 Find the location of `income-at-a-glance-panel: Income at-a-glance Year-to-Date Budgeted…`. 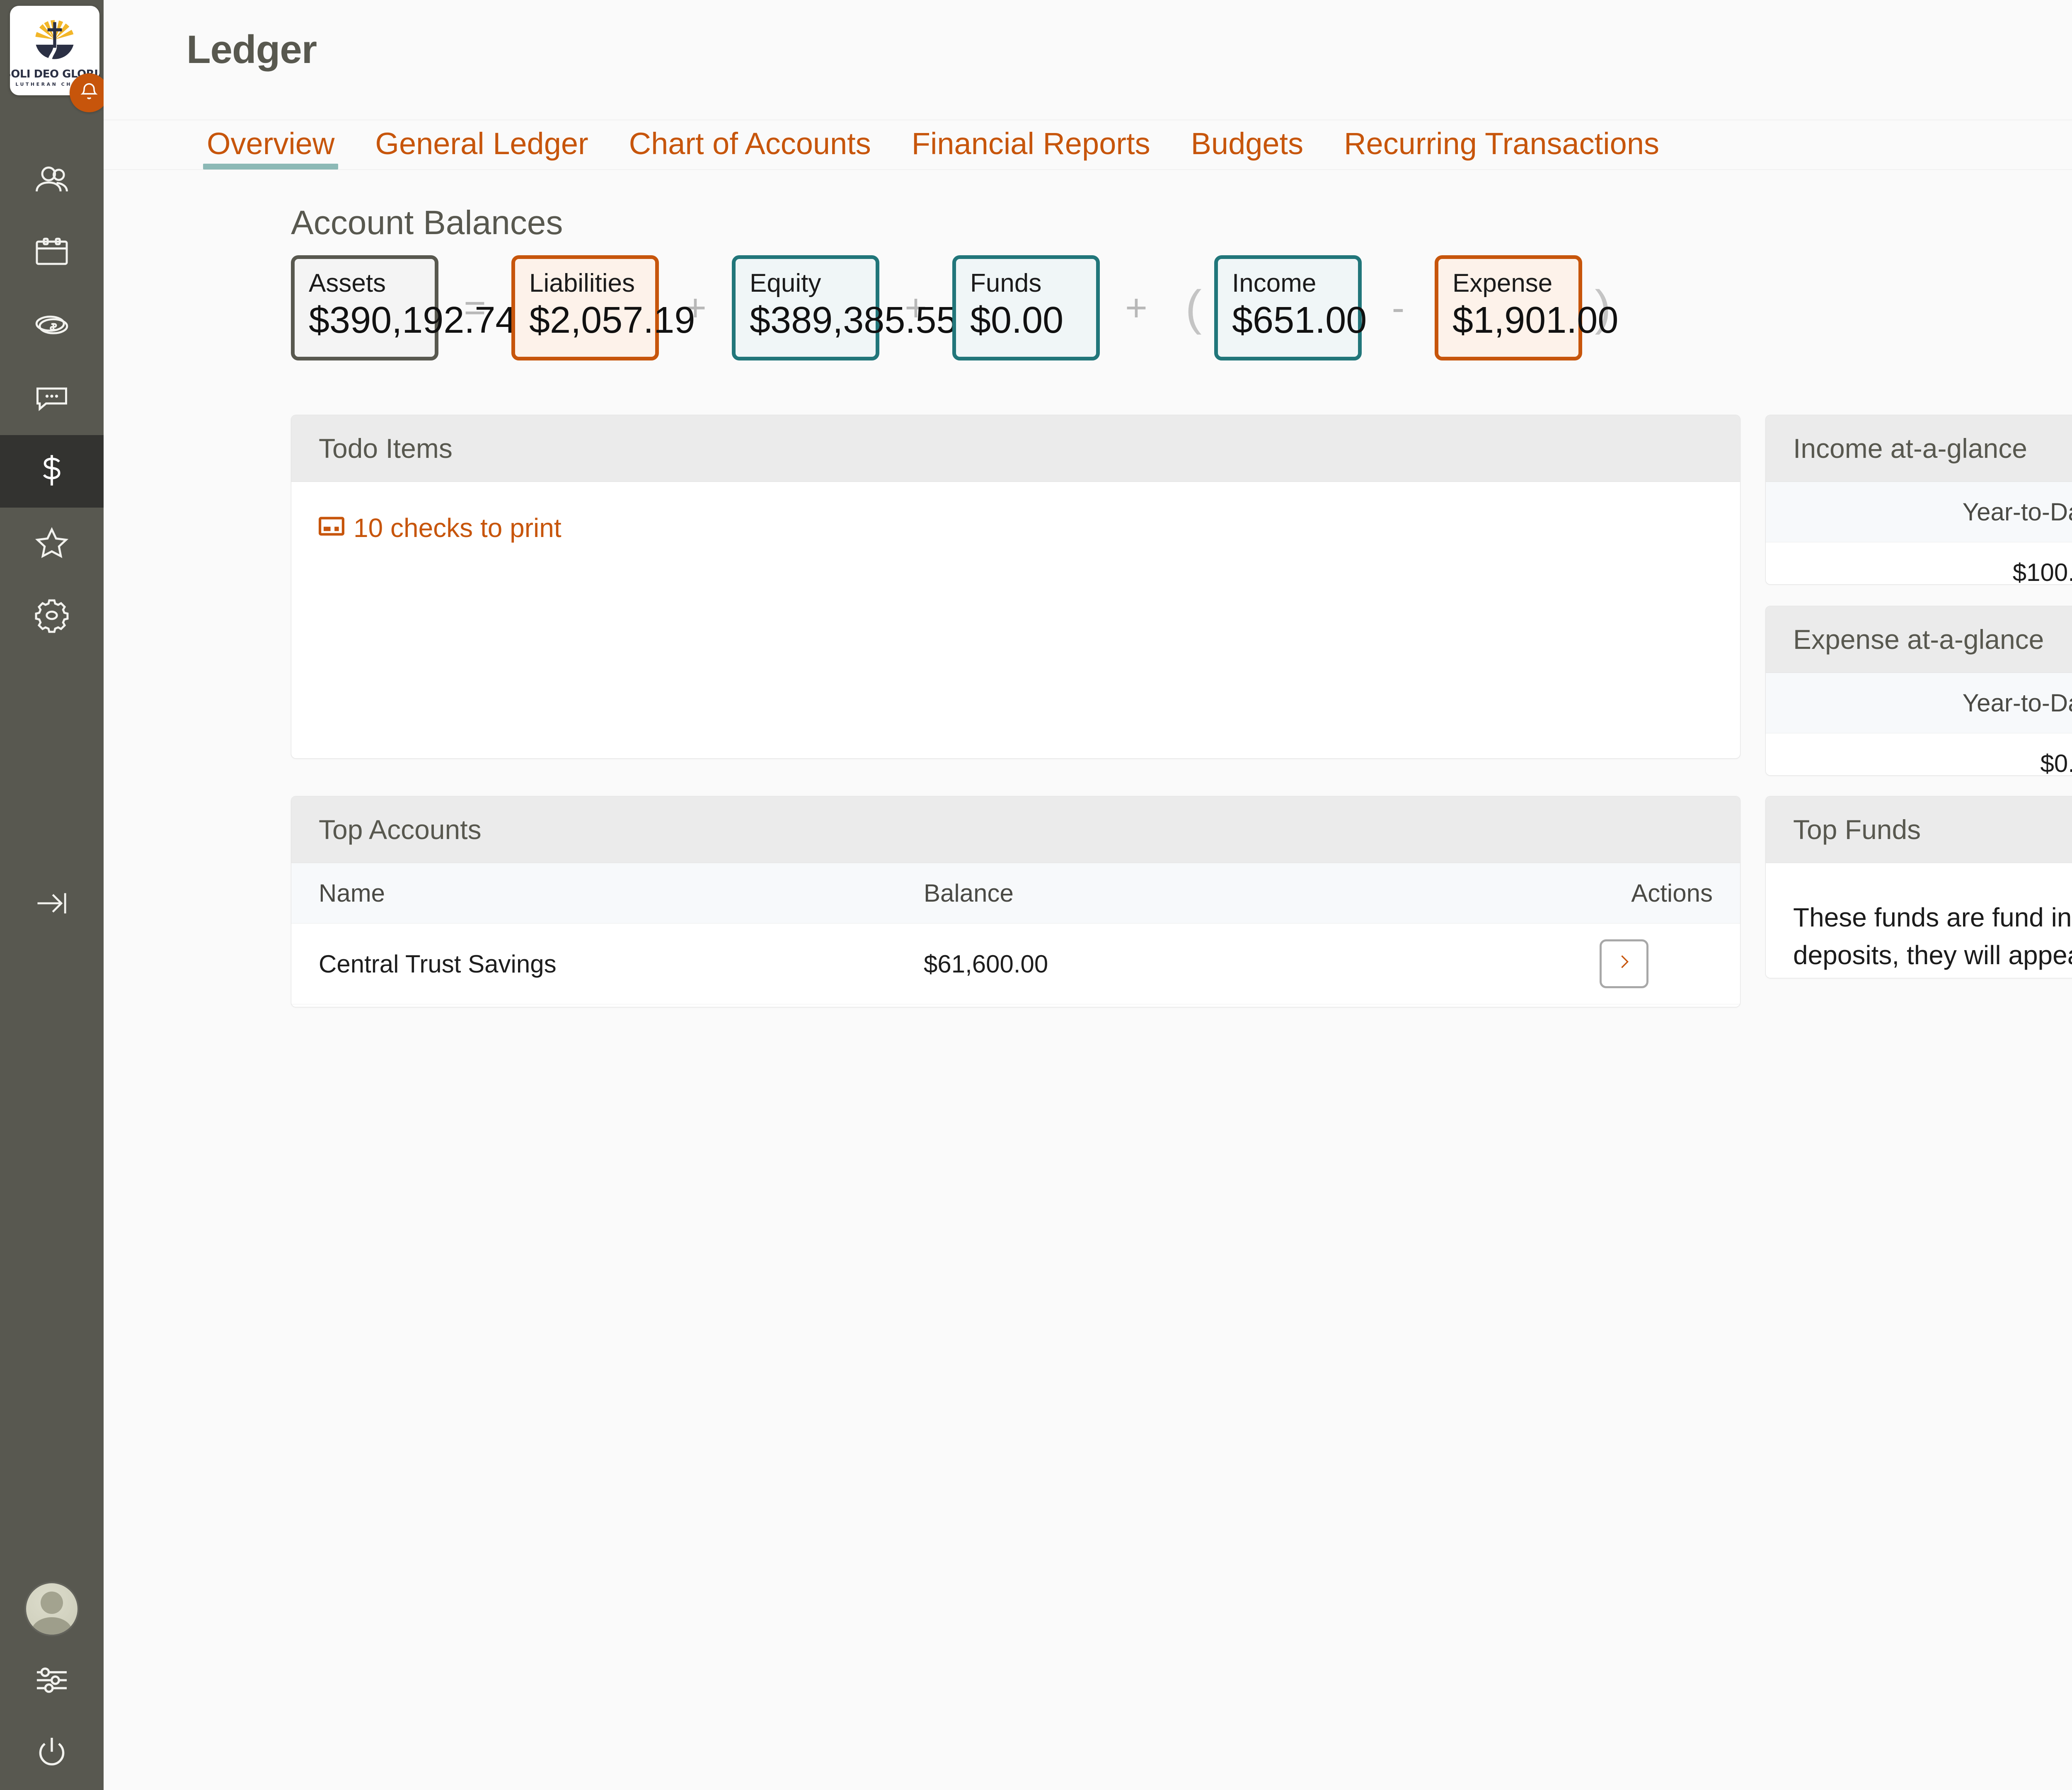

income-at-a-glance-panel: Income at-a-glance Year-to-Date Budgeted… is located at coordinates (1918, 500).